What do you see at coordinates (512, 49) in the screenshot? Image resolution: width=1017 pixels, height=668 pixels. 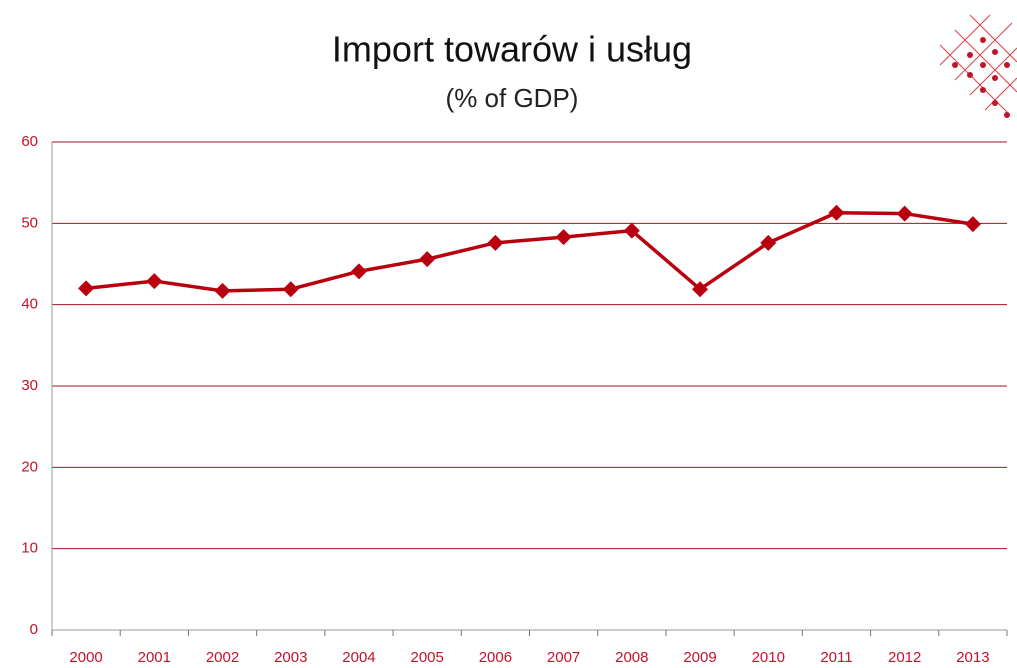 I see `chart-title: Import towarów i usług` at bounding box center [512, 49].